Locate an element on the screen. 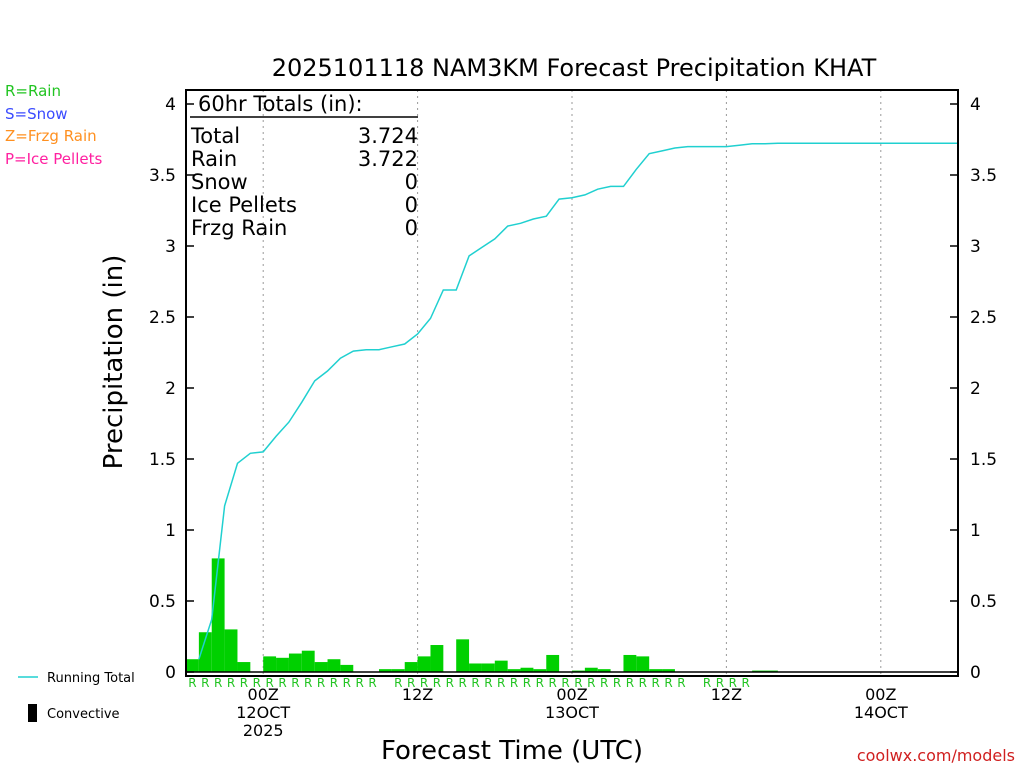 The image size is (1024, 768). ptype-symbol-hour-30: R is located at coordinates (565, 683).